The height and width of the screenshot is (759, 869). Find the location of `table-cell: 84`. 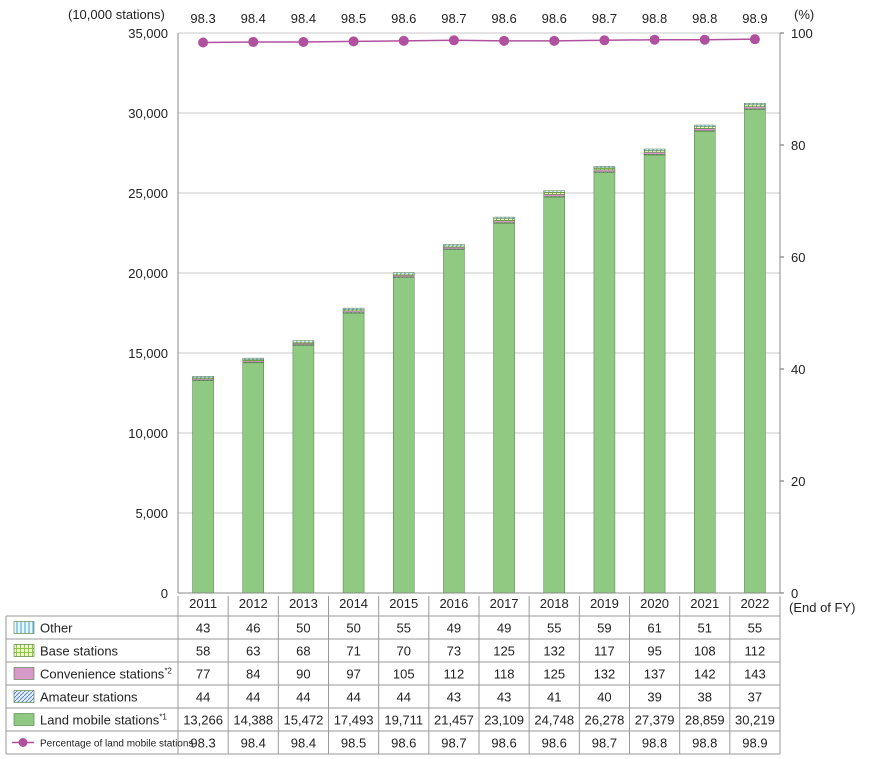

table-cell: 84 is located at coordinates (253, 674).